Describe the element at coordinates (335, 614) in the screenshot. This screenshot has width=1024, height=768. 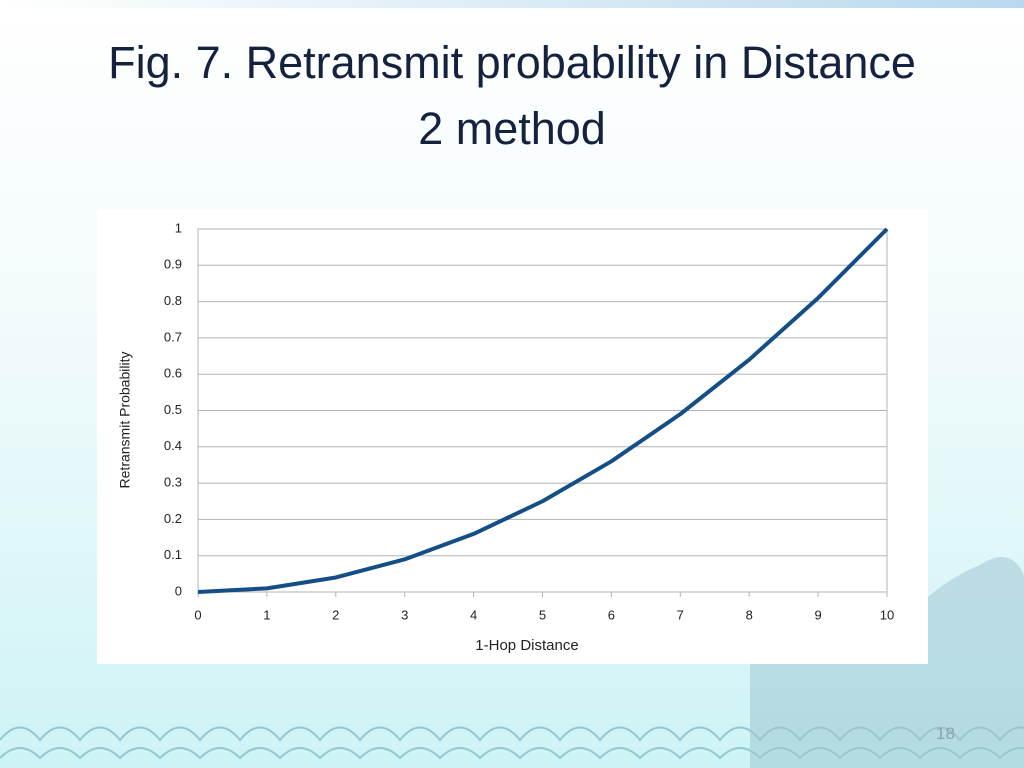
I see `x-tick-label: 2` at that location.